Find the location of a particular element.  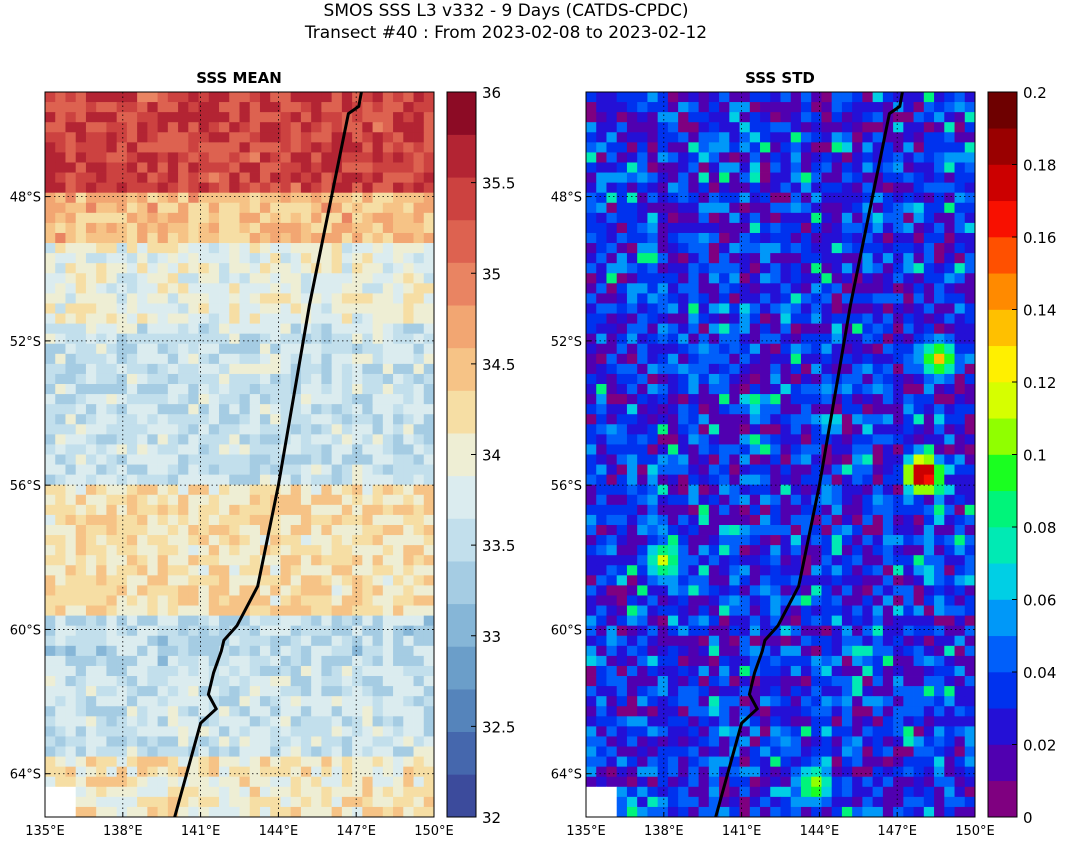

y-tick-label: 56°S is located at coordinates (25, 486).